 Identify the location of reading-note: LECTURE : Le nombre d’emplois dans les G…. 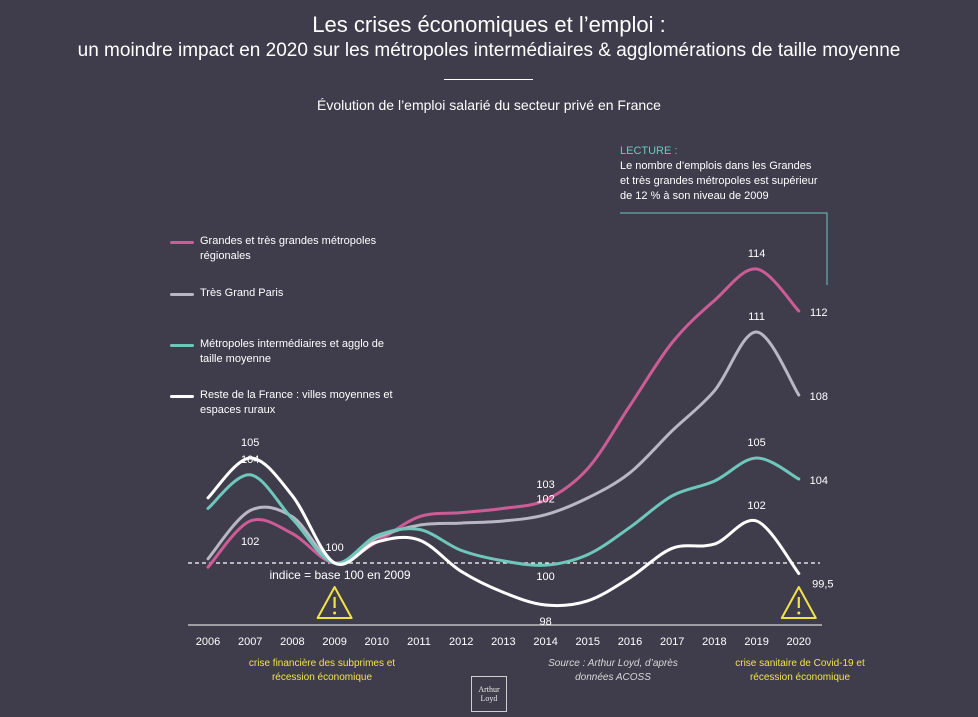
(720, 174).